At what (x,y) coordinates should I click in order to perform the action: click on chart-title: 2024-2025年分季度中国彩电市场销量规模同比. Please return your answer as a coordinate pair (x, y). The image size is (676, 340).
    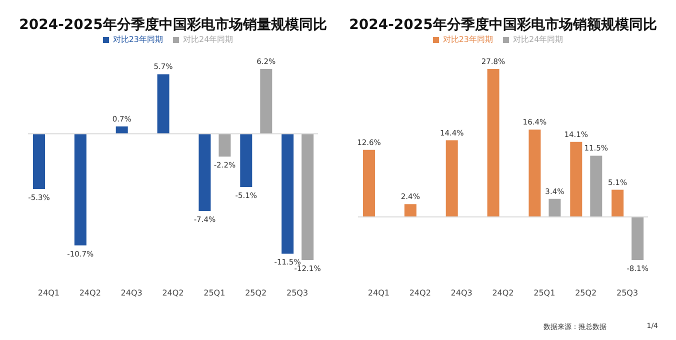
    Looking at the image, I should click on (173, 25).